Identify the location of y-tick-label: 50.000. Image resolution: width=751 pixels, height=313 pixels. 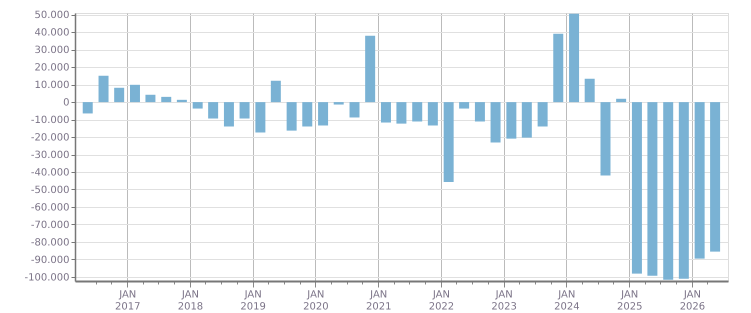
(52, 16).